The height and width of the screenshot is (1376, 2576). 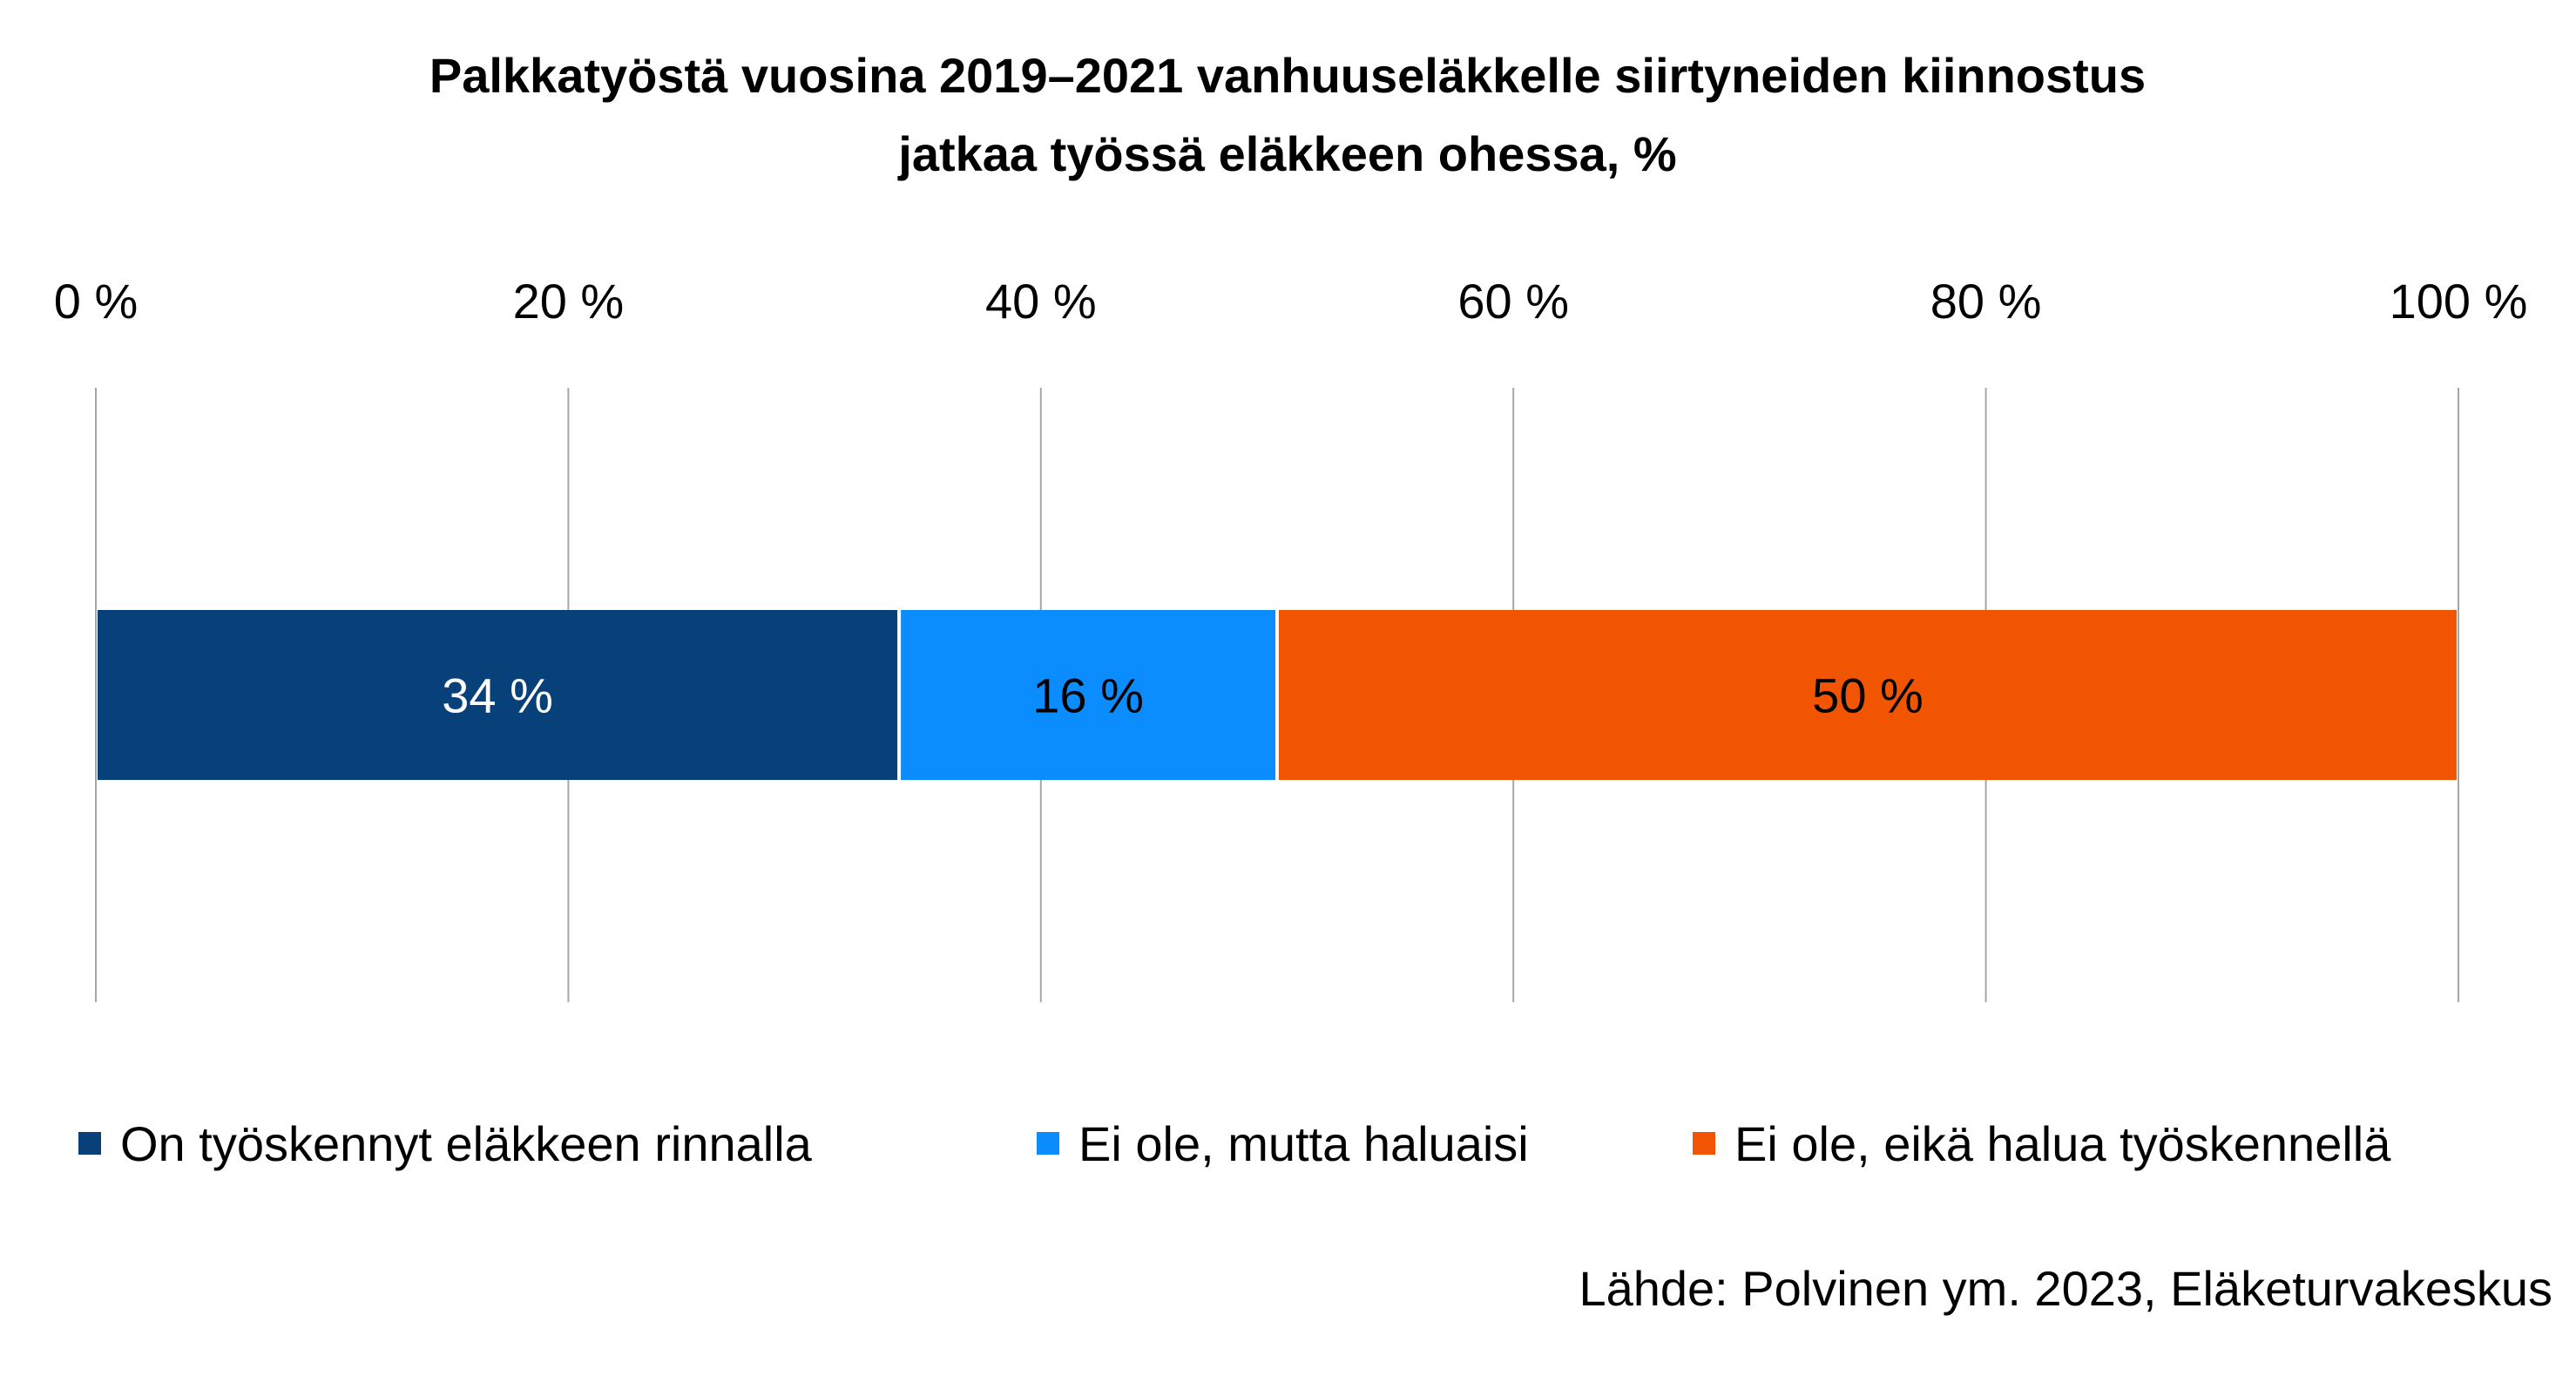 I want to click on x-tick-label: 80 %, so click(x=1986, y=301).